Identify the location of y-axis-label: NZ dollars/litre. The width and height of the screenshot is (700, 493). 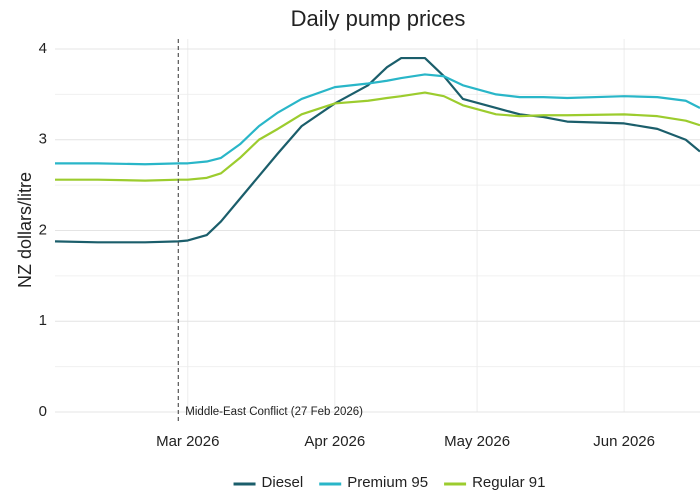
(25, 230).